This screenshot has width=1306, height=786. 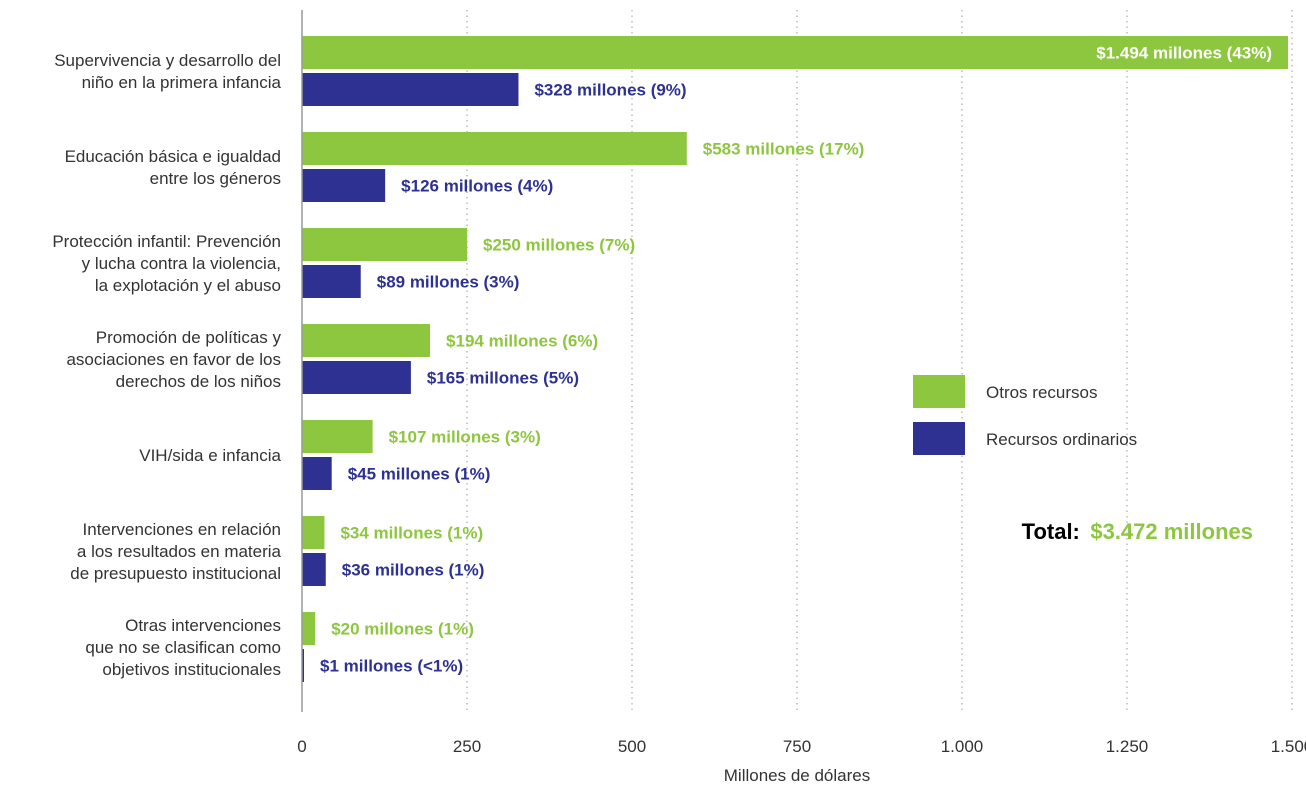 What do you see at coordinates (1171, 531) in the screenshot?
I see `total-value: $3.472 millones` at bounding box center [1171, 531].